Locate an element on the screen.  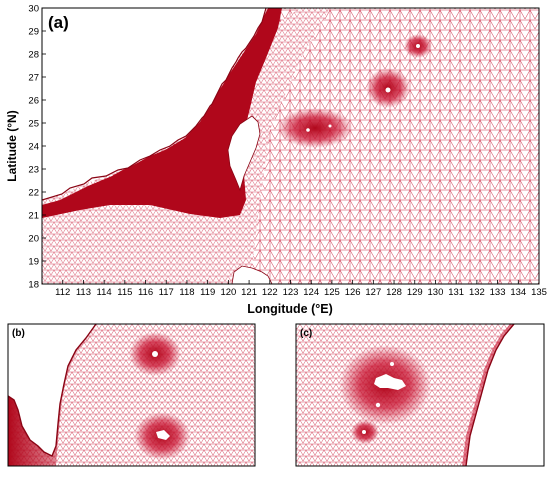
x-tick-label: 131 is located at coordinates (456, 292).